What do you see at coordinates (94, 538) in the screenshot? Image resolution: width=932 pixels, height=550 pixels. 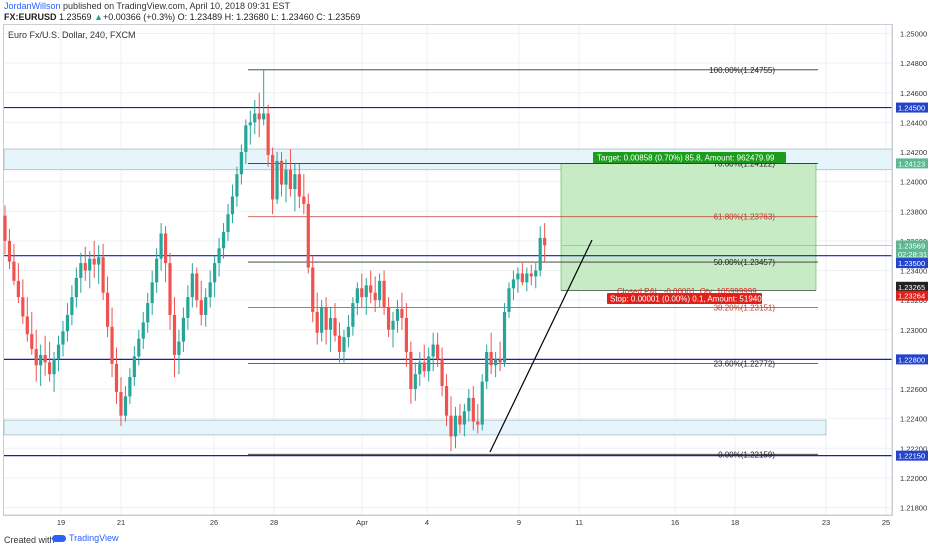 I see `brand-name: TradingView` at bounding box center [94, 538].